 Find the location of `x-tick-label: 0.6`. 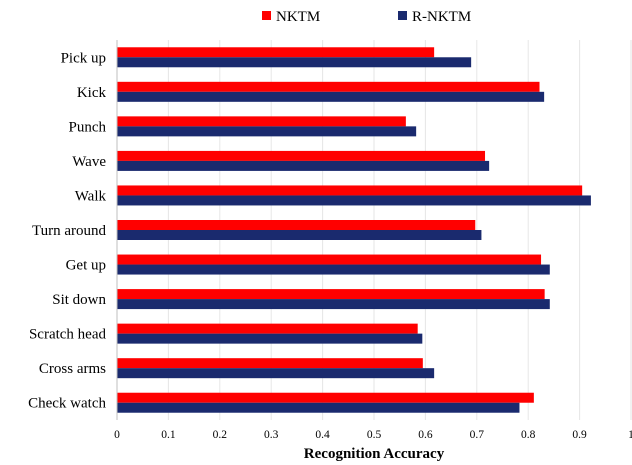

x-tick-label: 0.6 is located at coordinates (425, 435).